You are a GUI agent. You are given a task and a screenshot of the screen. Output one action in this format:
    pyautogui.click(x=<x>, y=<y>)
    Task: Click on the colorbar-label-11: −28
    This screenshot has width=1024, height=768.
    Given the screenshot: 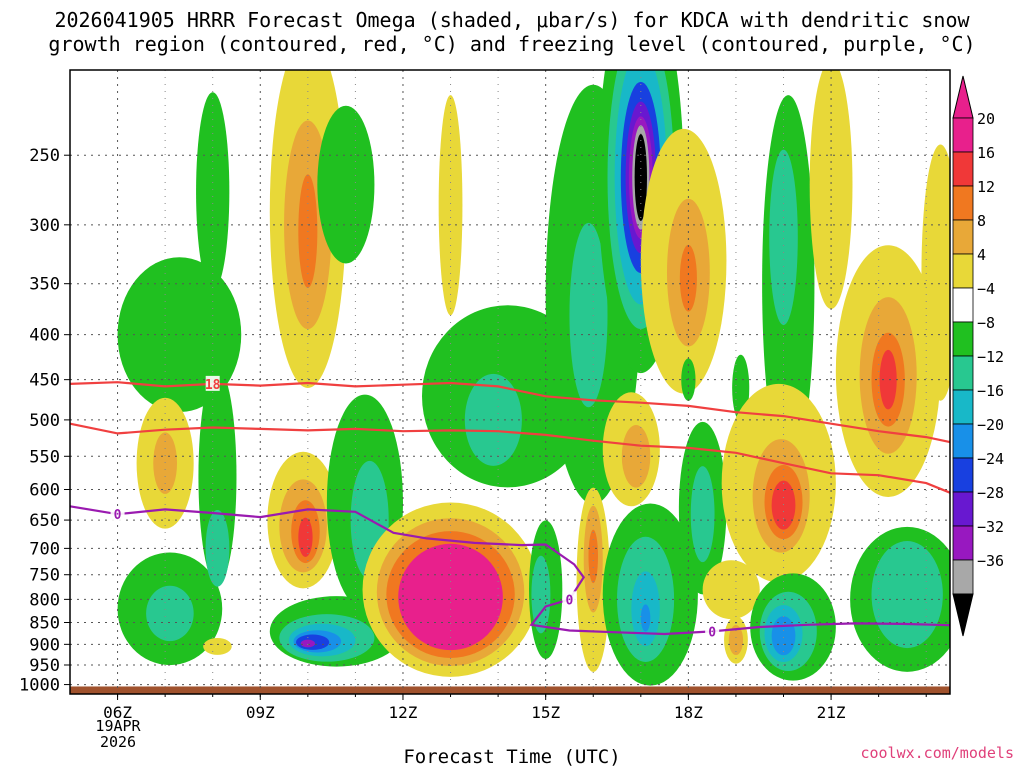 What is the action you would take?
    pyautogui.click(x=990, y=493)
    